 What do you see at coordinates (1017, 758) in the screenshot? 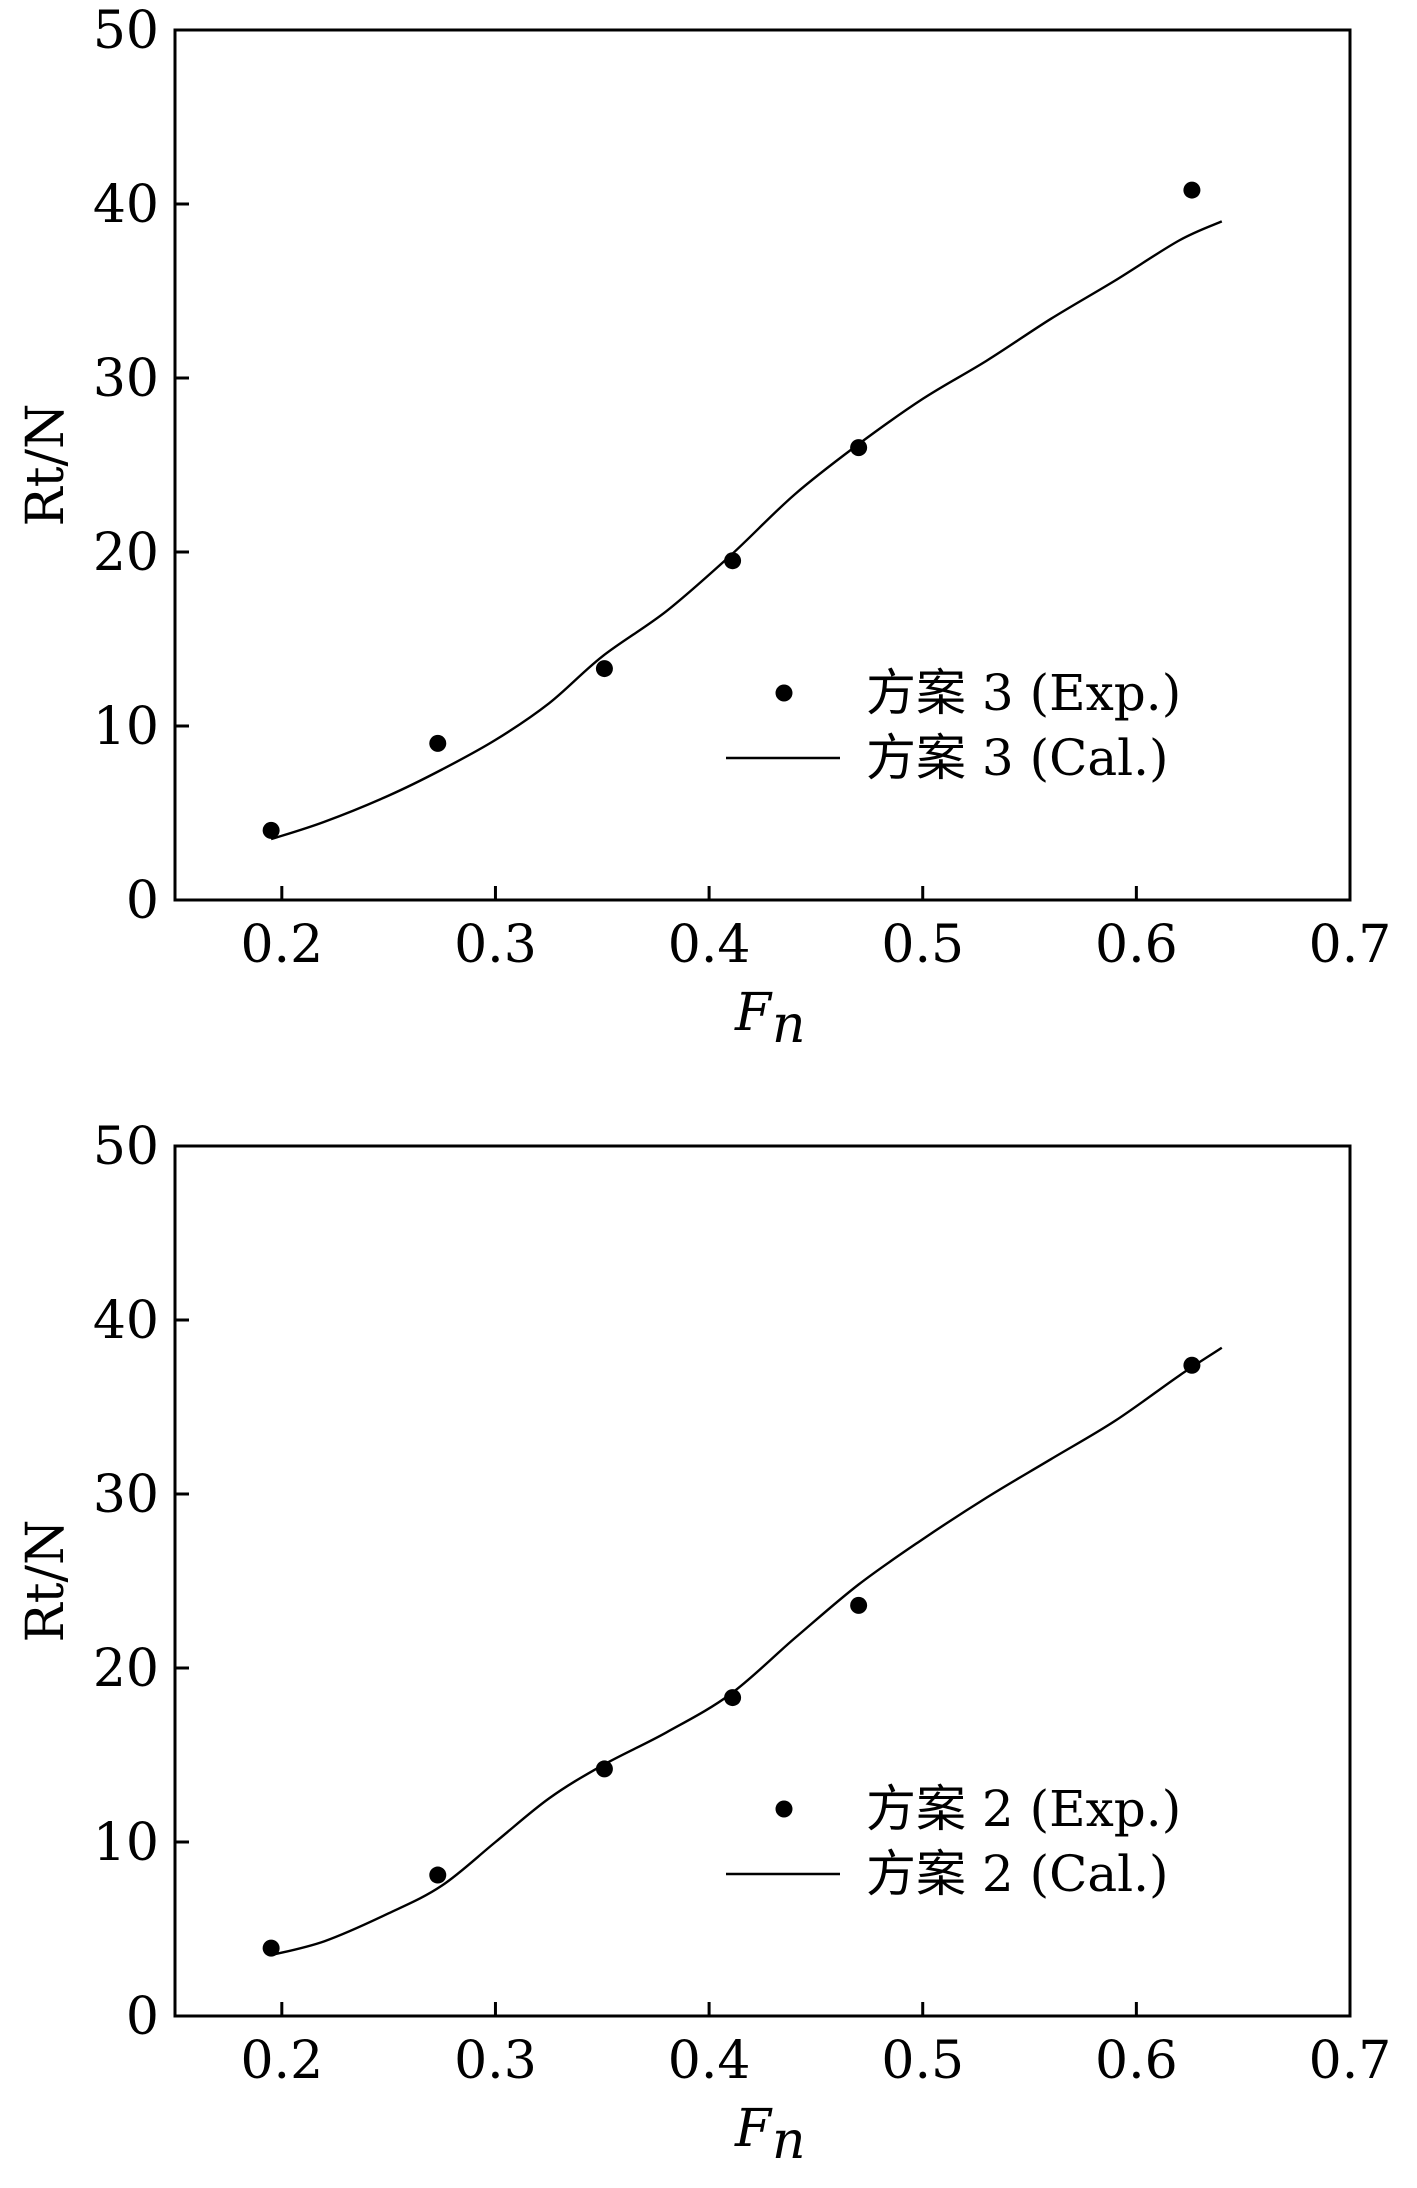
I see `legend-label-calculated: 方案 3 (Cal.)` at bounding box center [1017, 758].